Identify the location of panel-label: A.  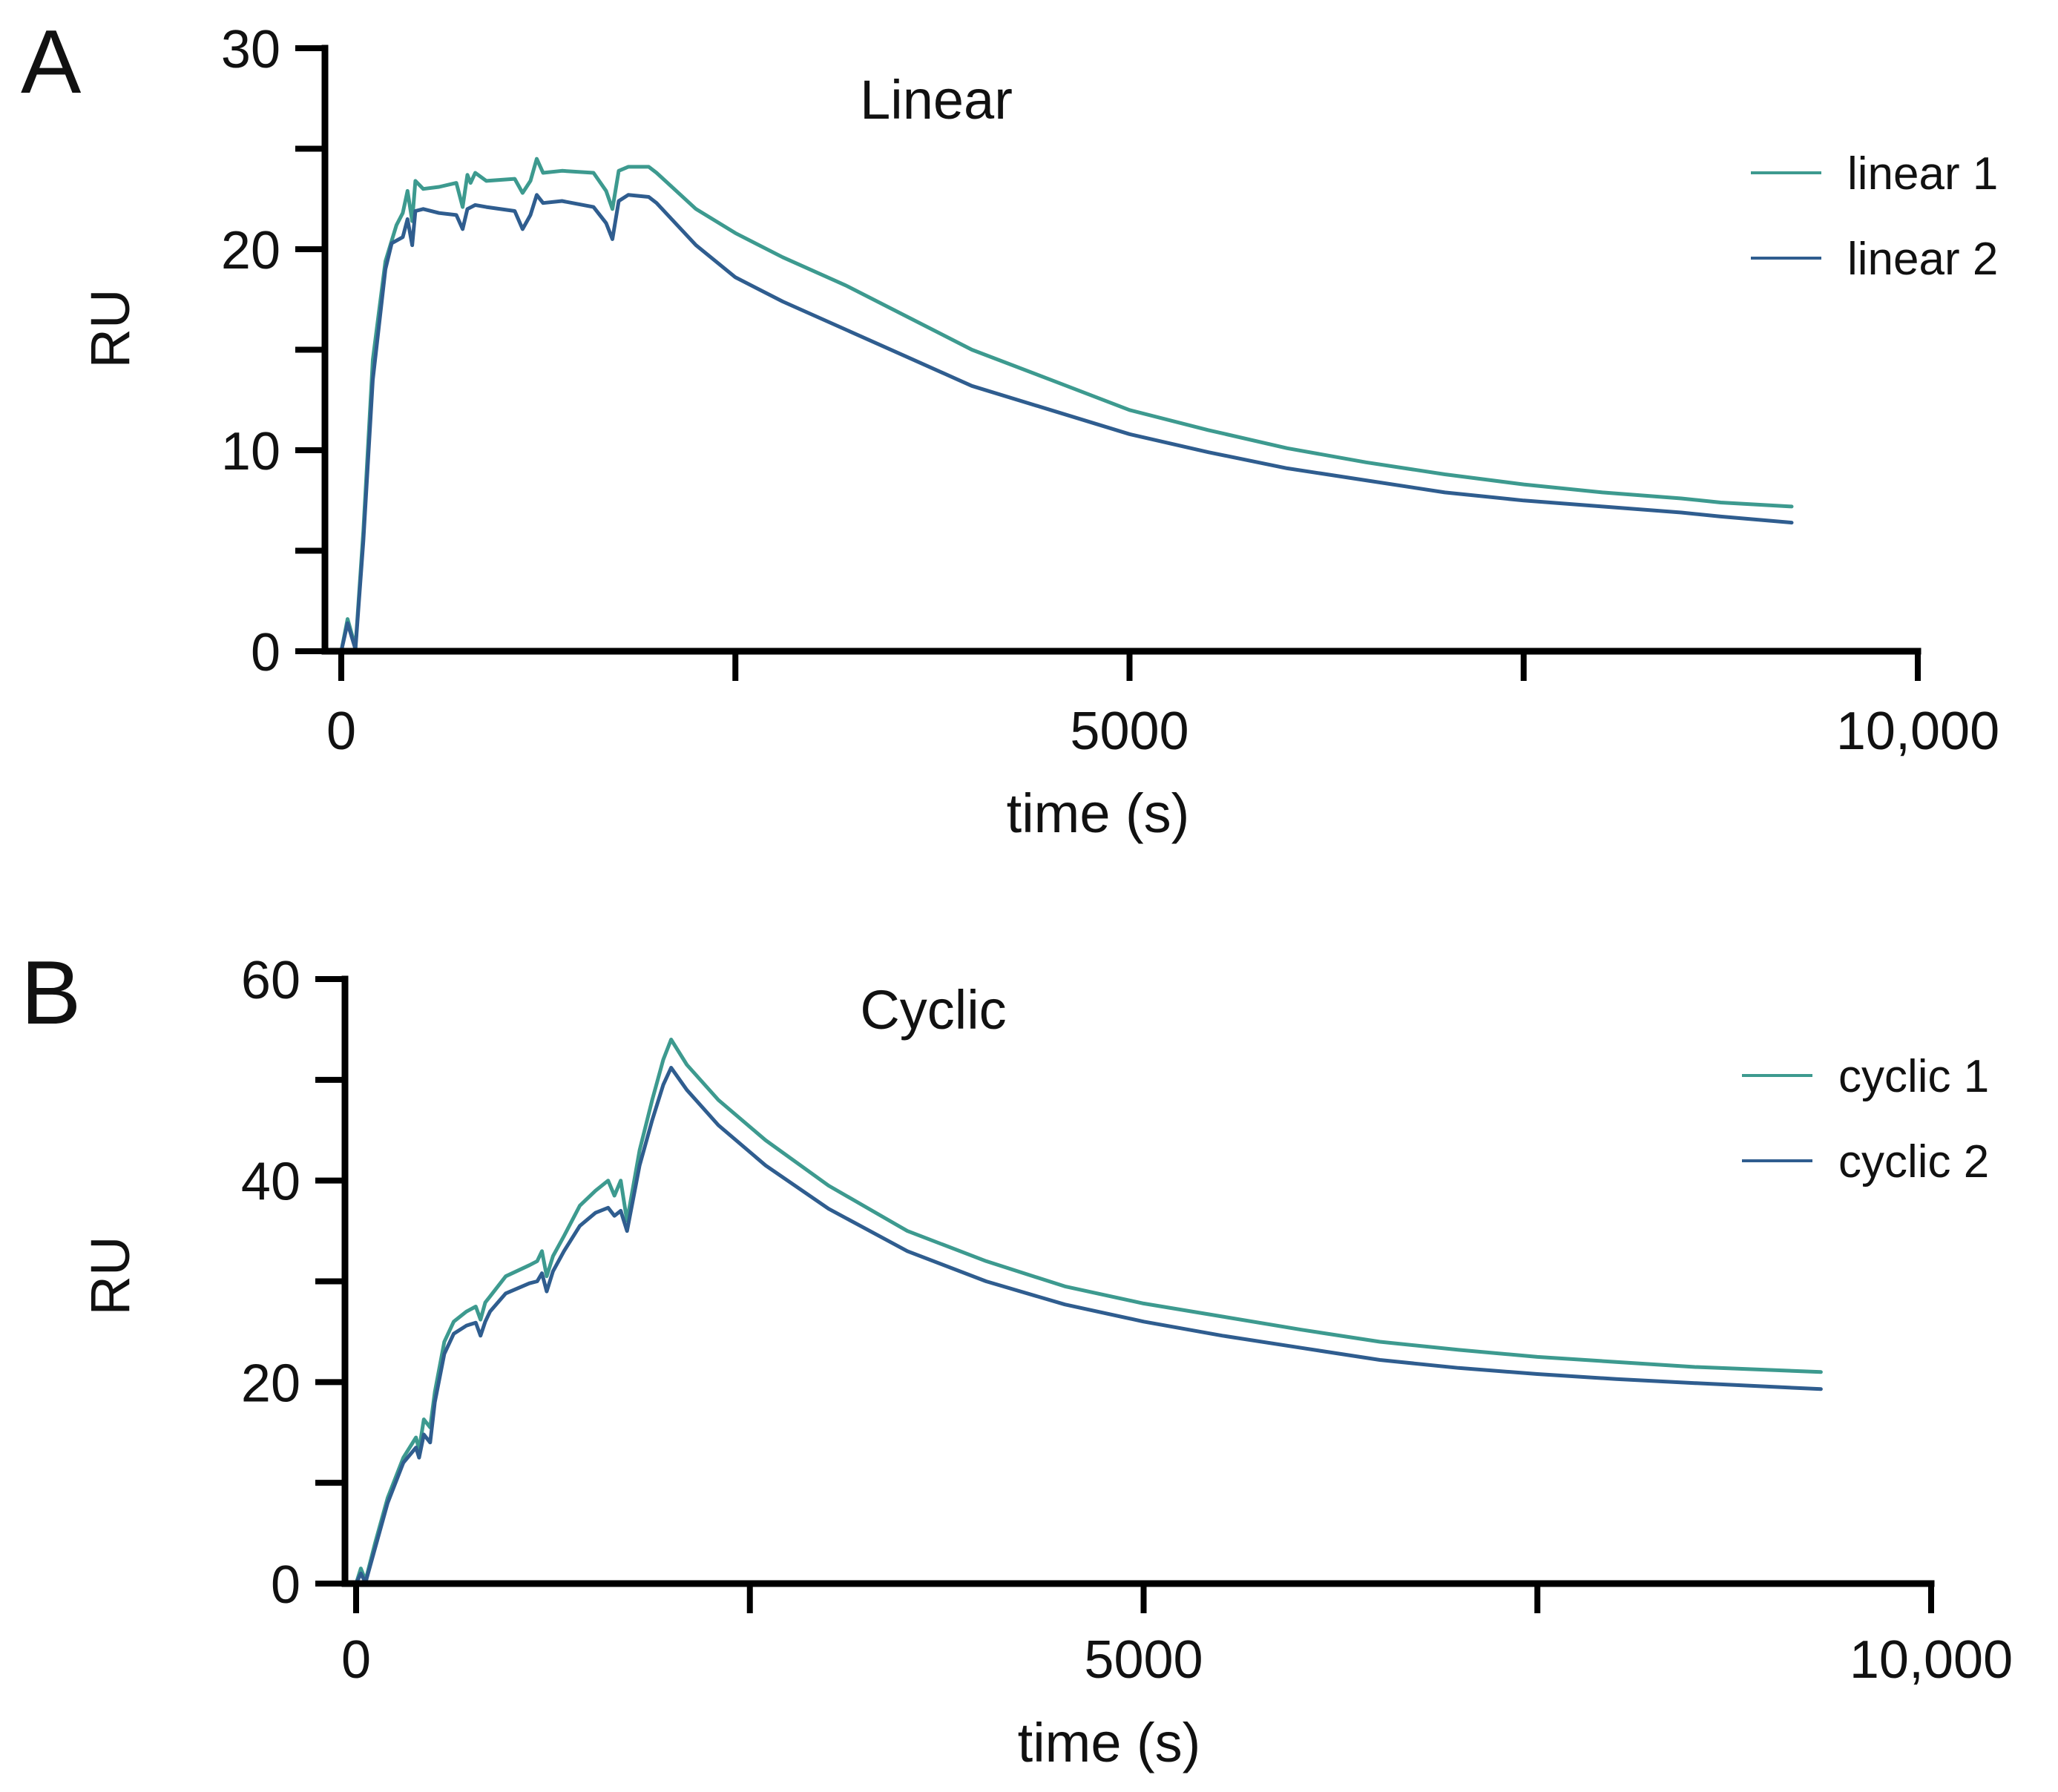
(51, 62).